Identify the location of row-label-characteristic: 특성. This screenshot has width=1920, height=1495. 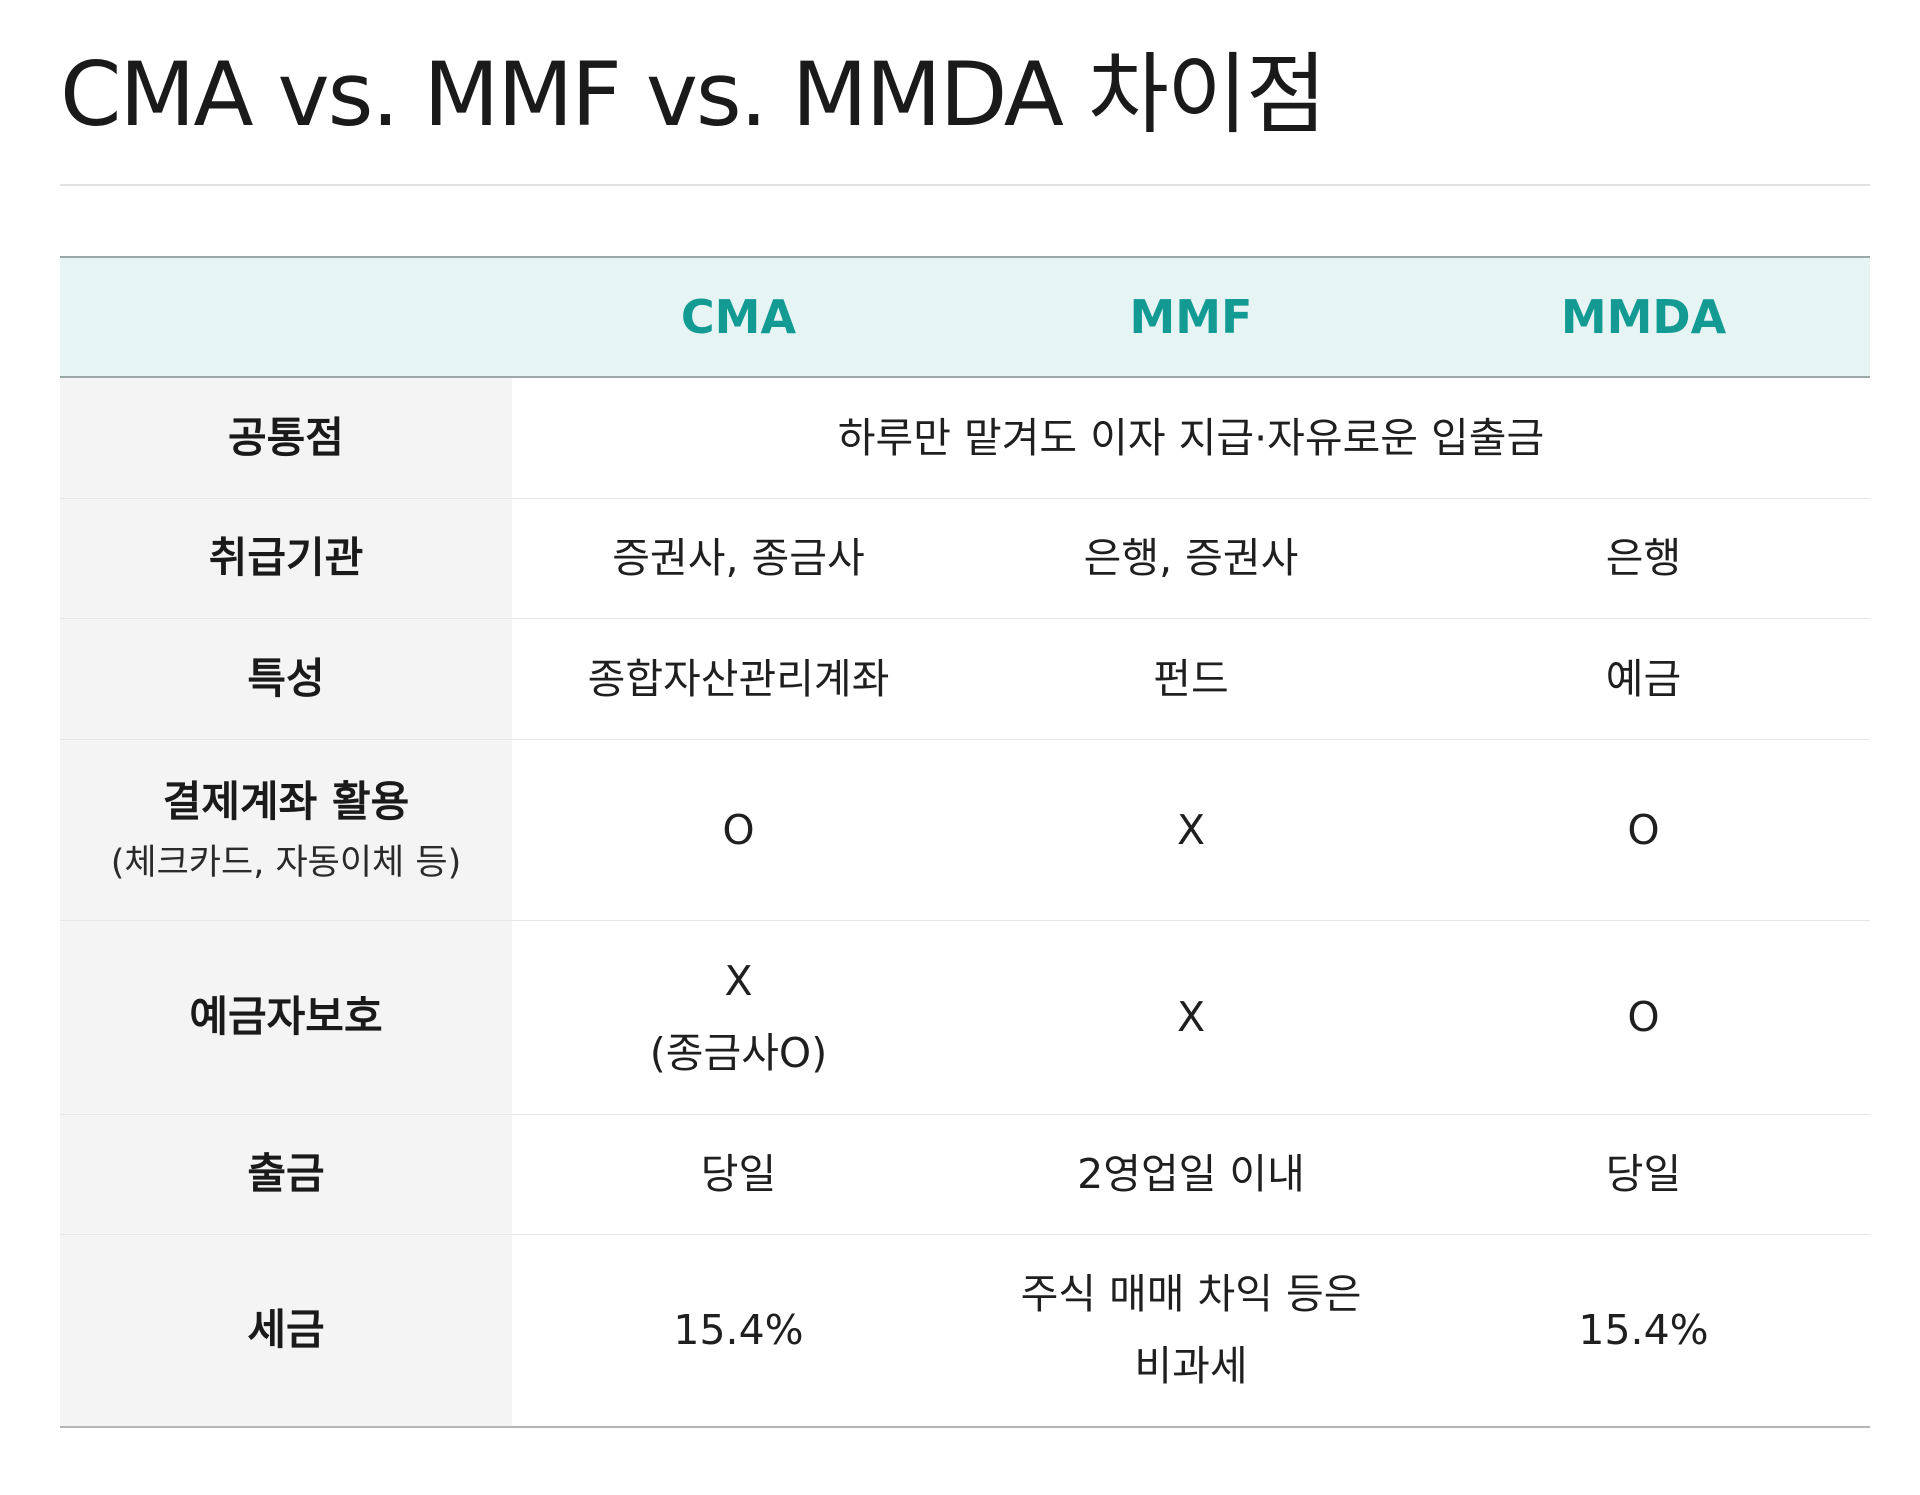
(286, 679).